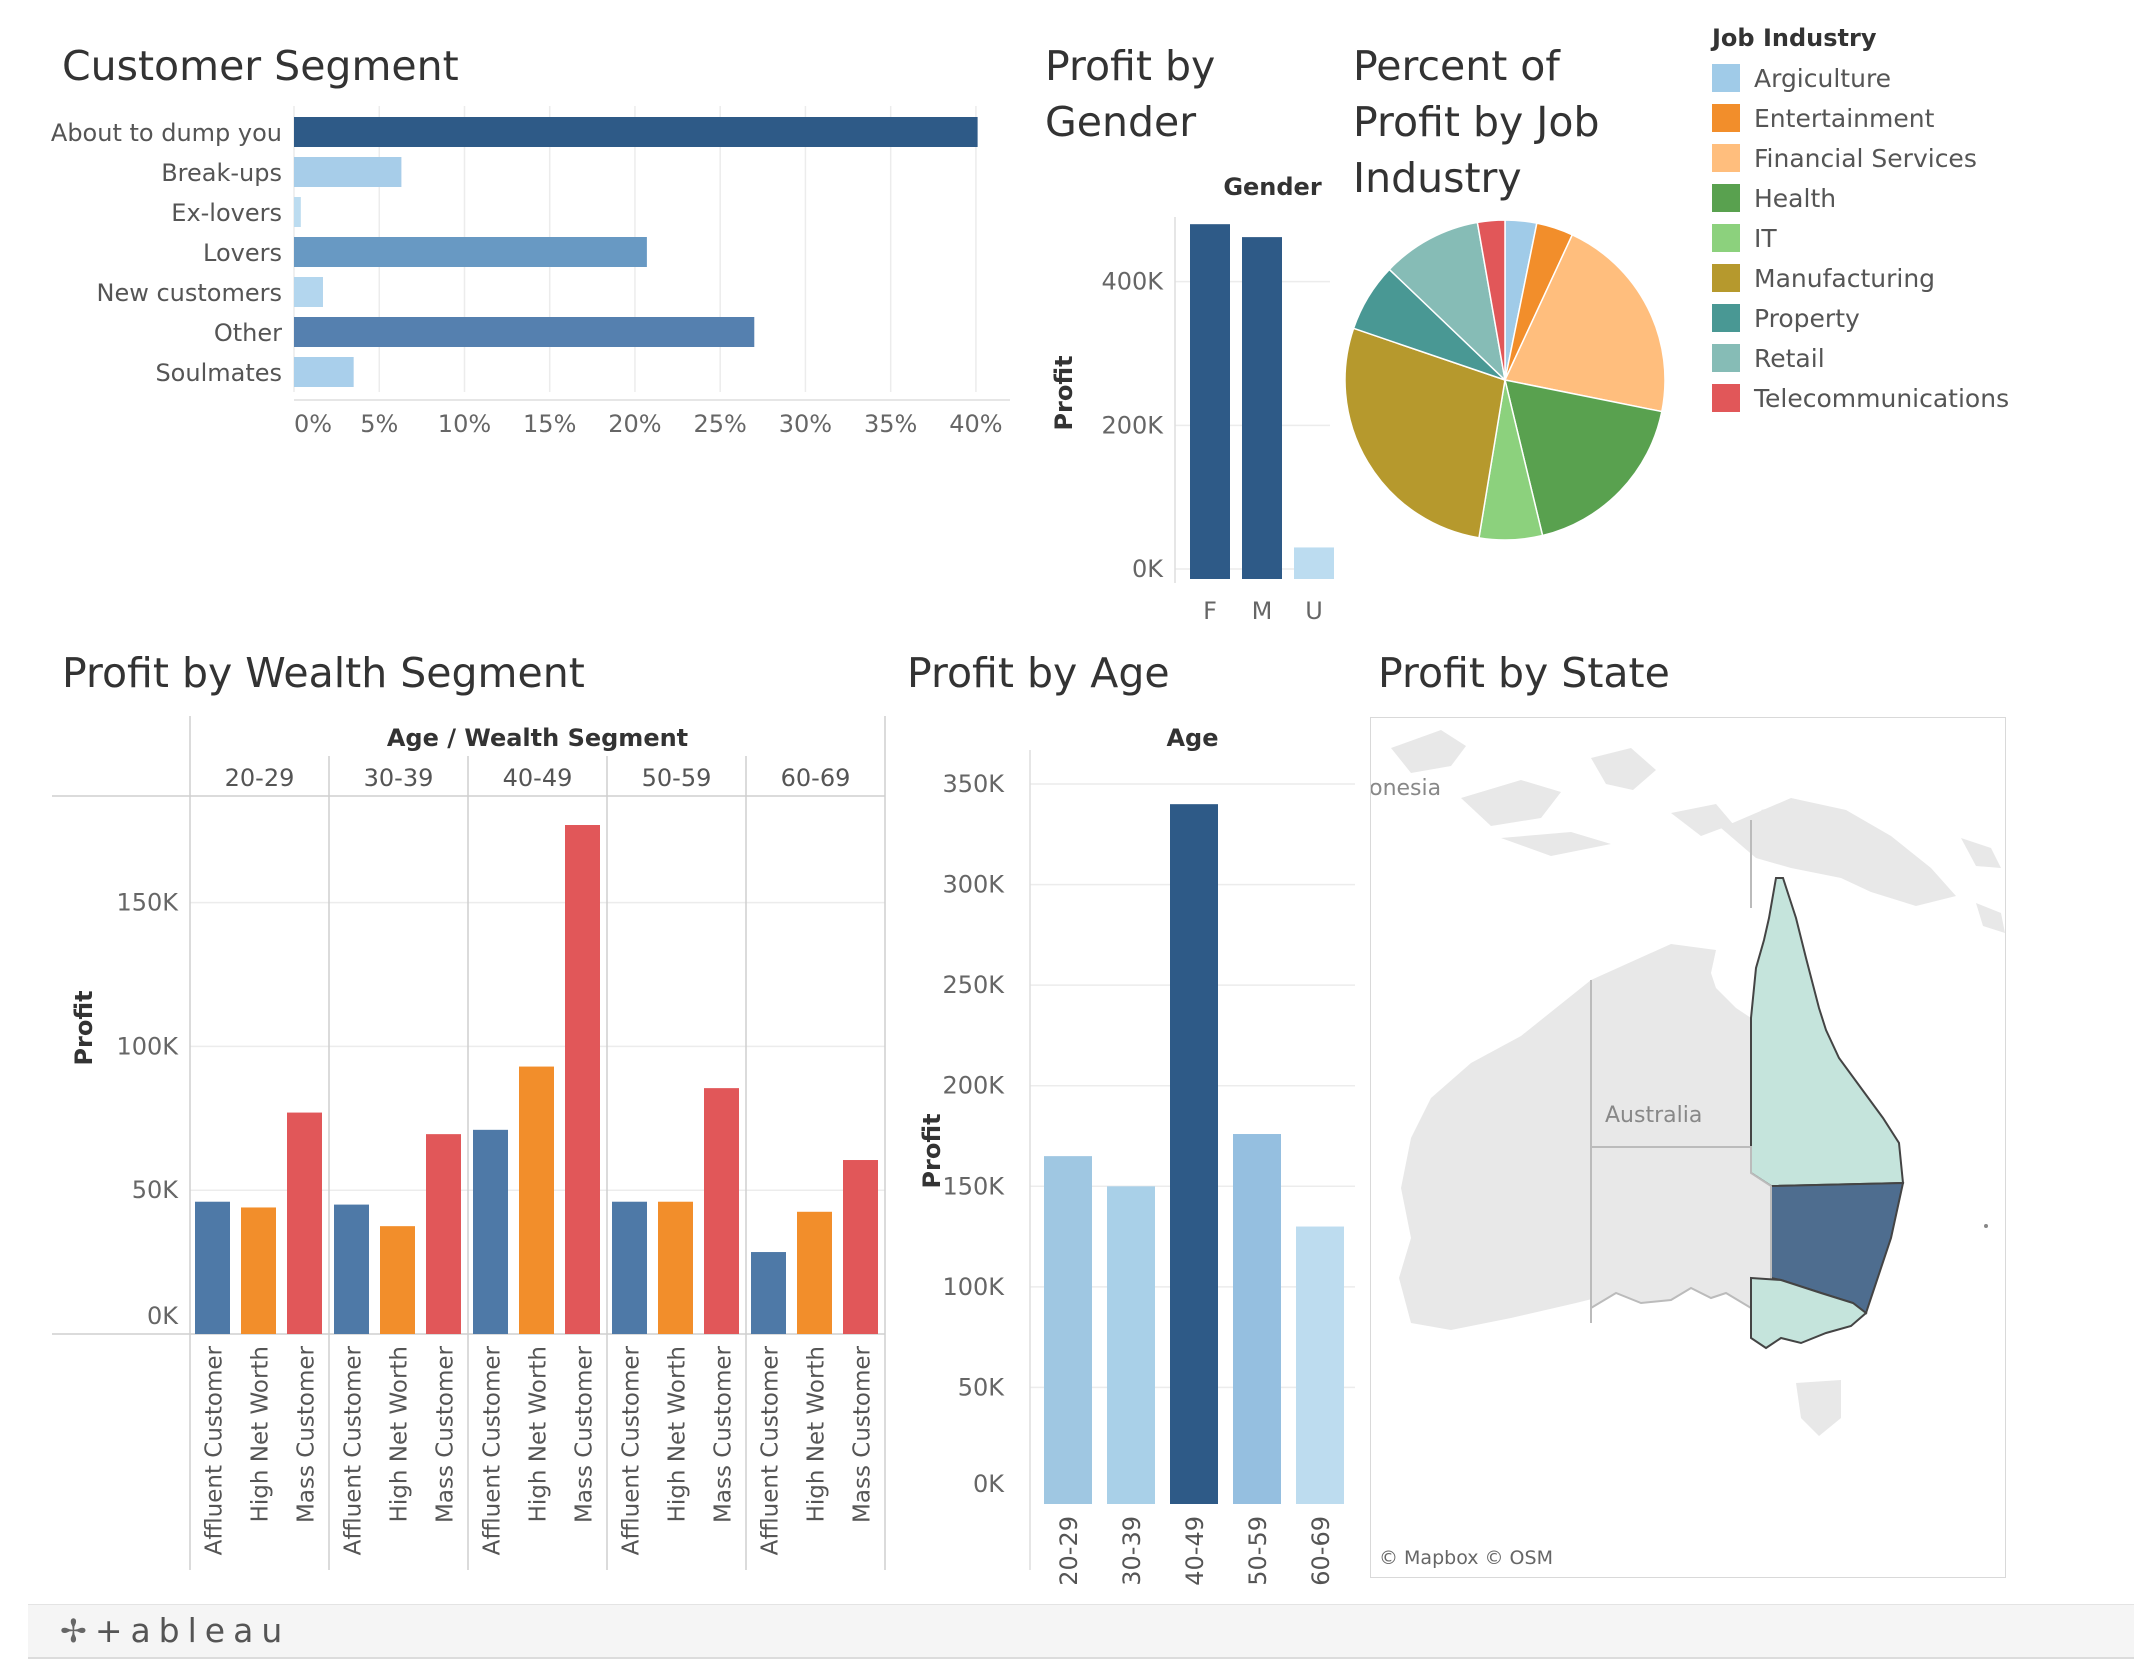 The image size is (2134, 1659). Describe the element at coordinates (1860, 118) in the screenshot. I see `legend-item: Entertainment` at that location.